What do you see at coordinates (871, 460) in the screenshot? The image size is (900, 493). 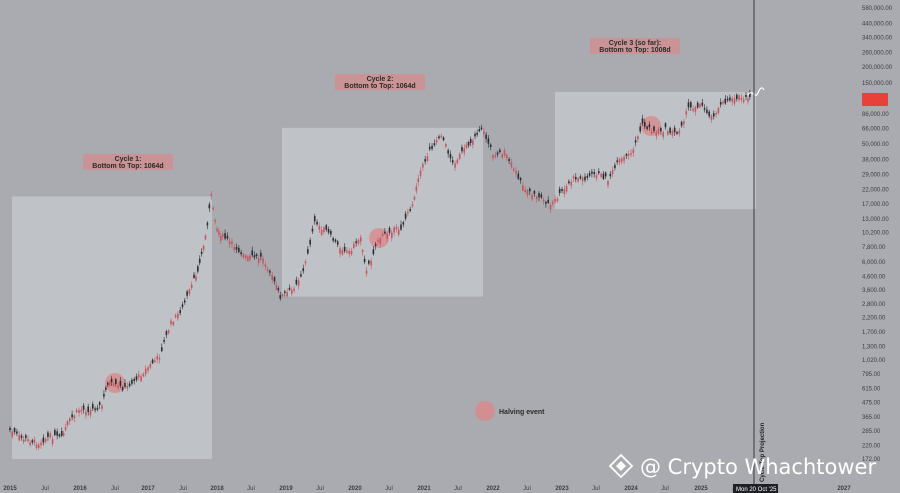 I see `price-tick-label: 172.00` at bounding box center [871, 460].